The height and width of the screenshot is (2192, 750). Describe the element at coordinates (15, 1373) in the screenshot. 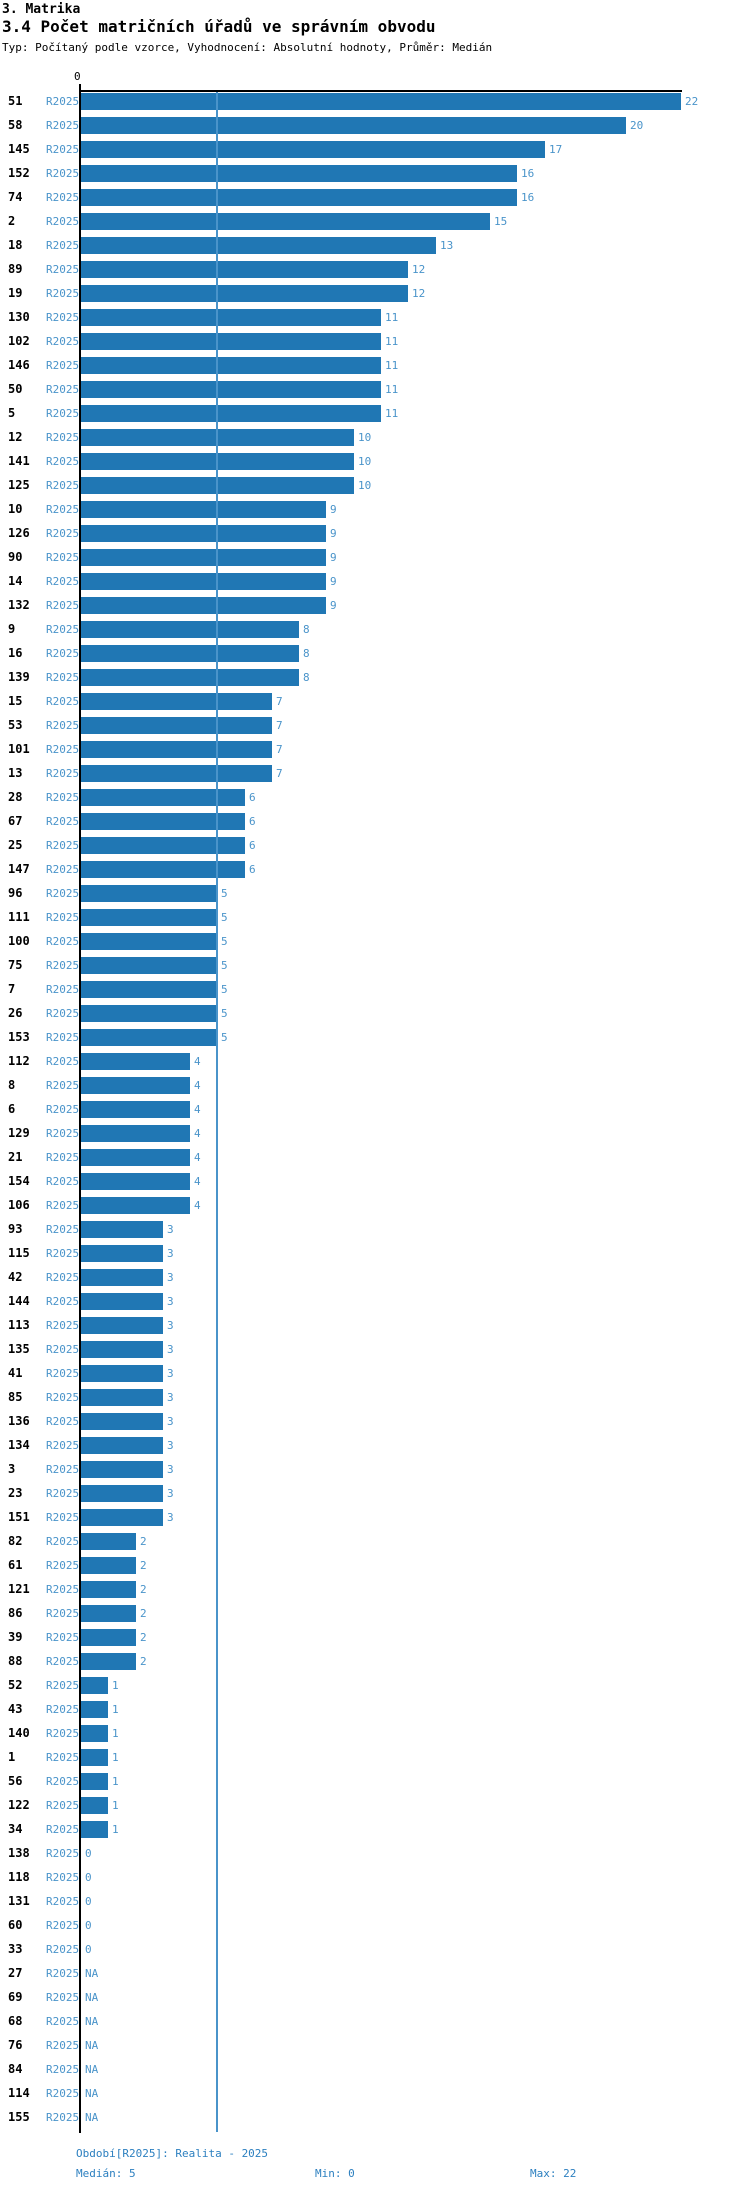

I see `row-category-label: 41` at that location.